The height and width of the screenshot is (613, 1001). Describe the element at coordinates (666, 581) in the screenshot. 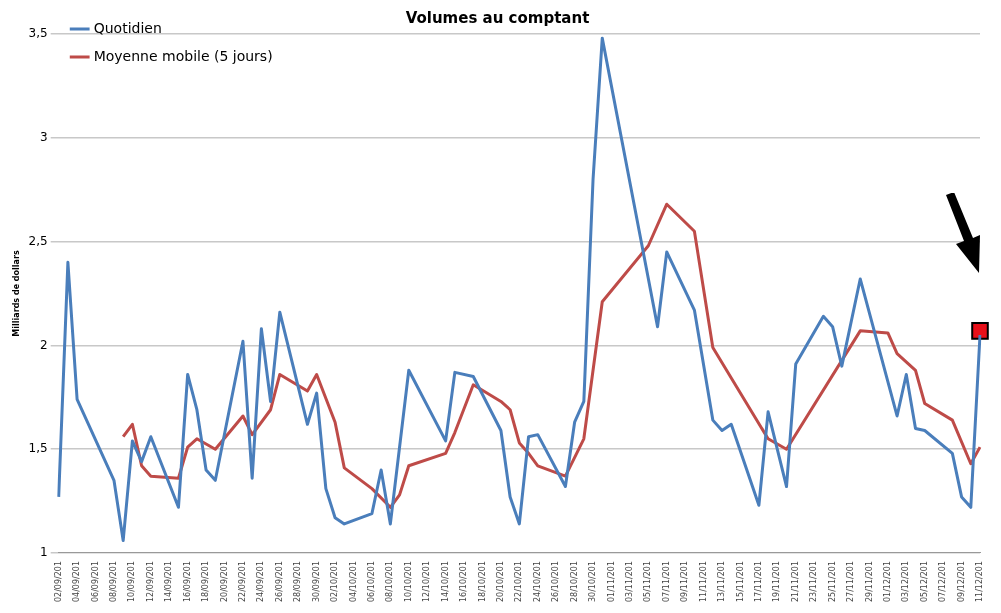

I see `x-tick-label: 07/11/201` at that location.